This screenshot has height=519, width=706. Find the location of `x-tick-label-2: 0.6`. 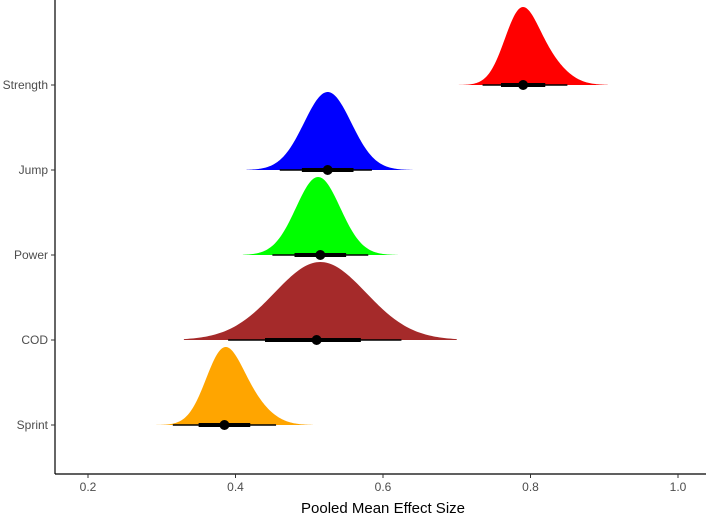

x-tick-label-2: 0.6 is located at coordinates (383, 487).